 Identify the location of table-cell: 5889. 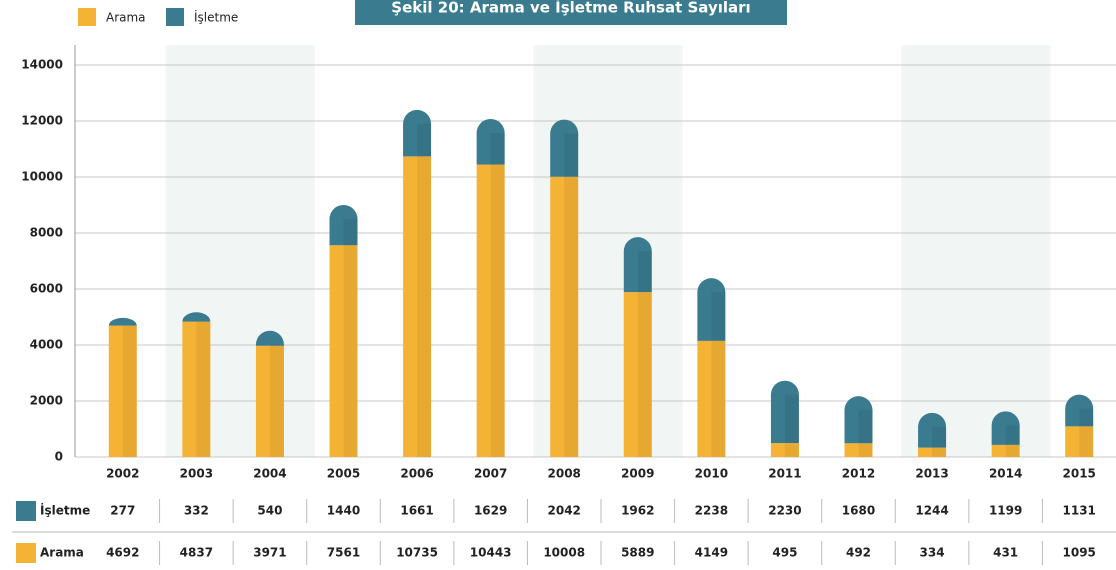
(637, 553).